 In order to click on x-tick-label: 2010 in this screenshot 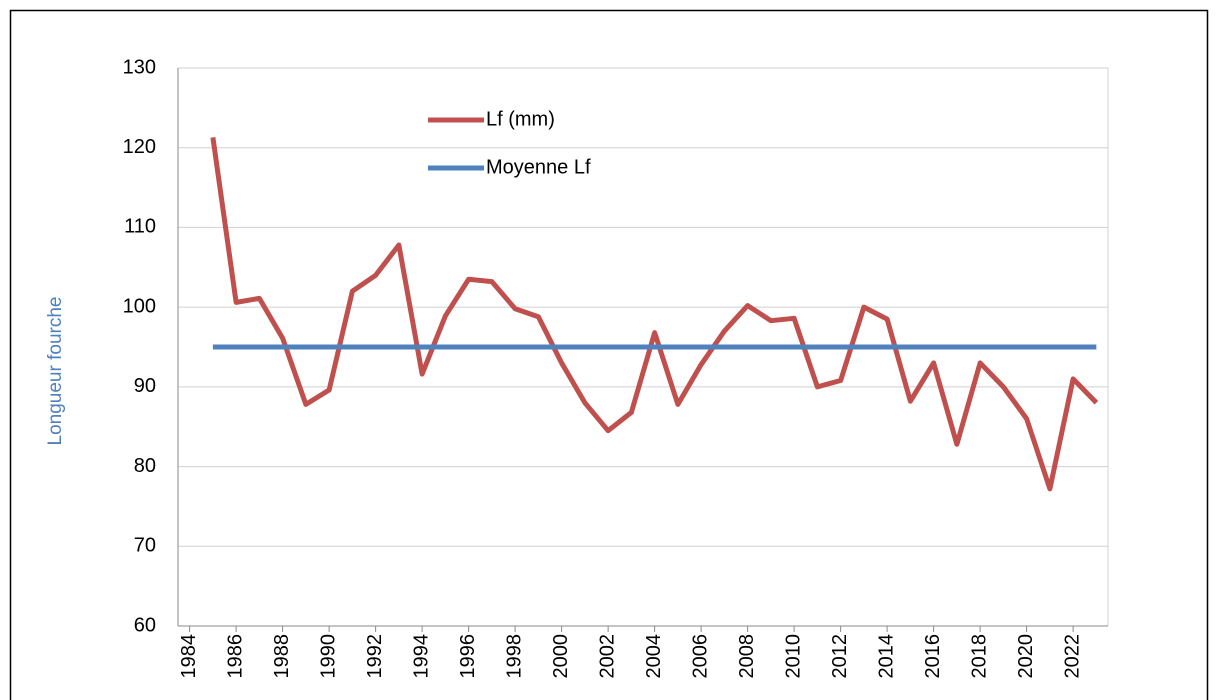, I will do `click(793, 656)`.